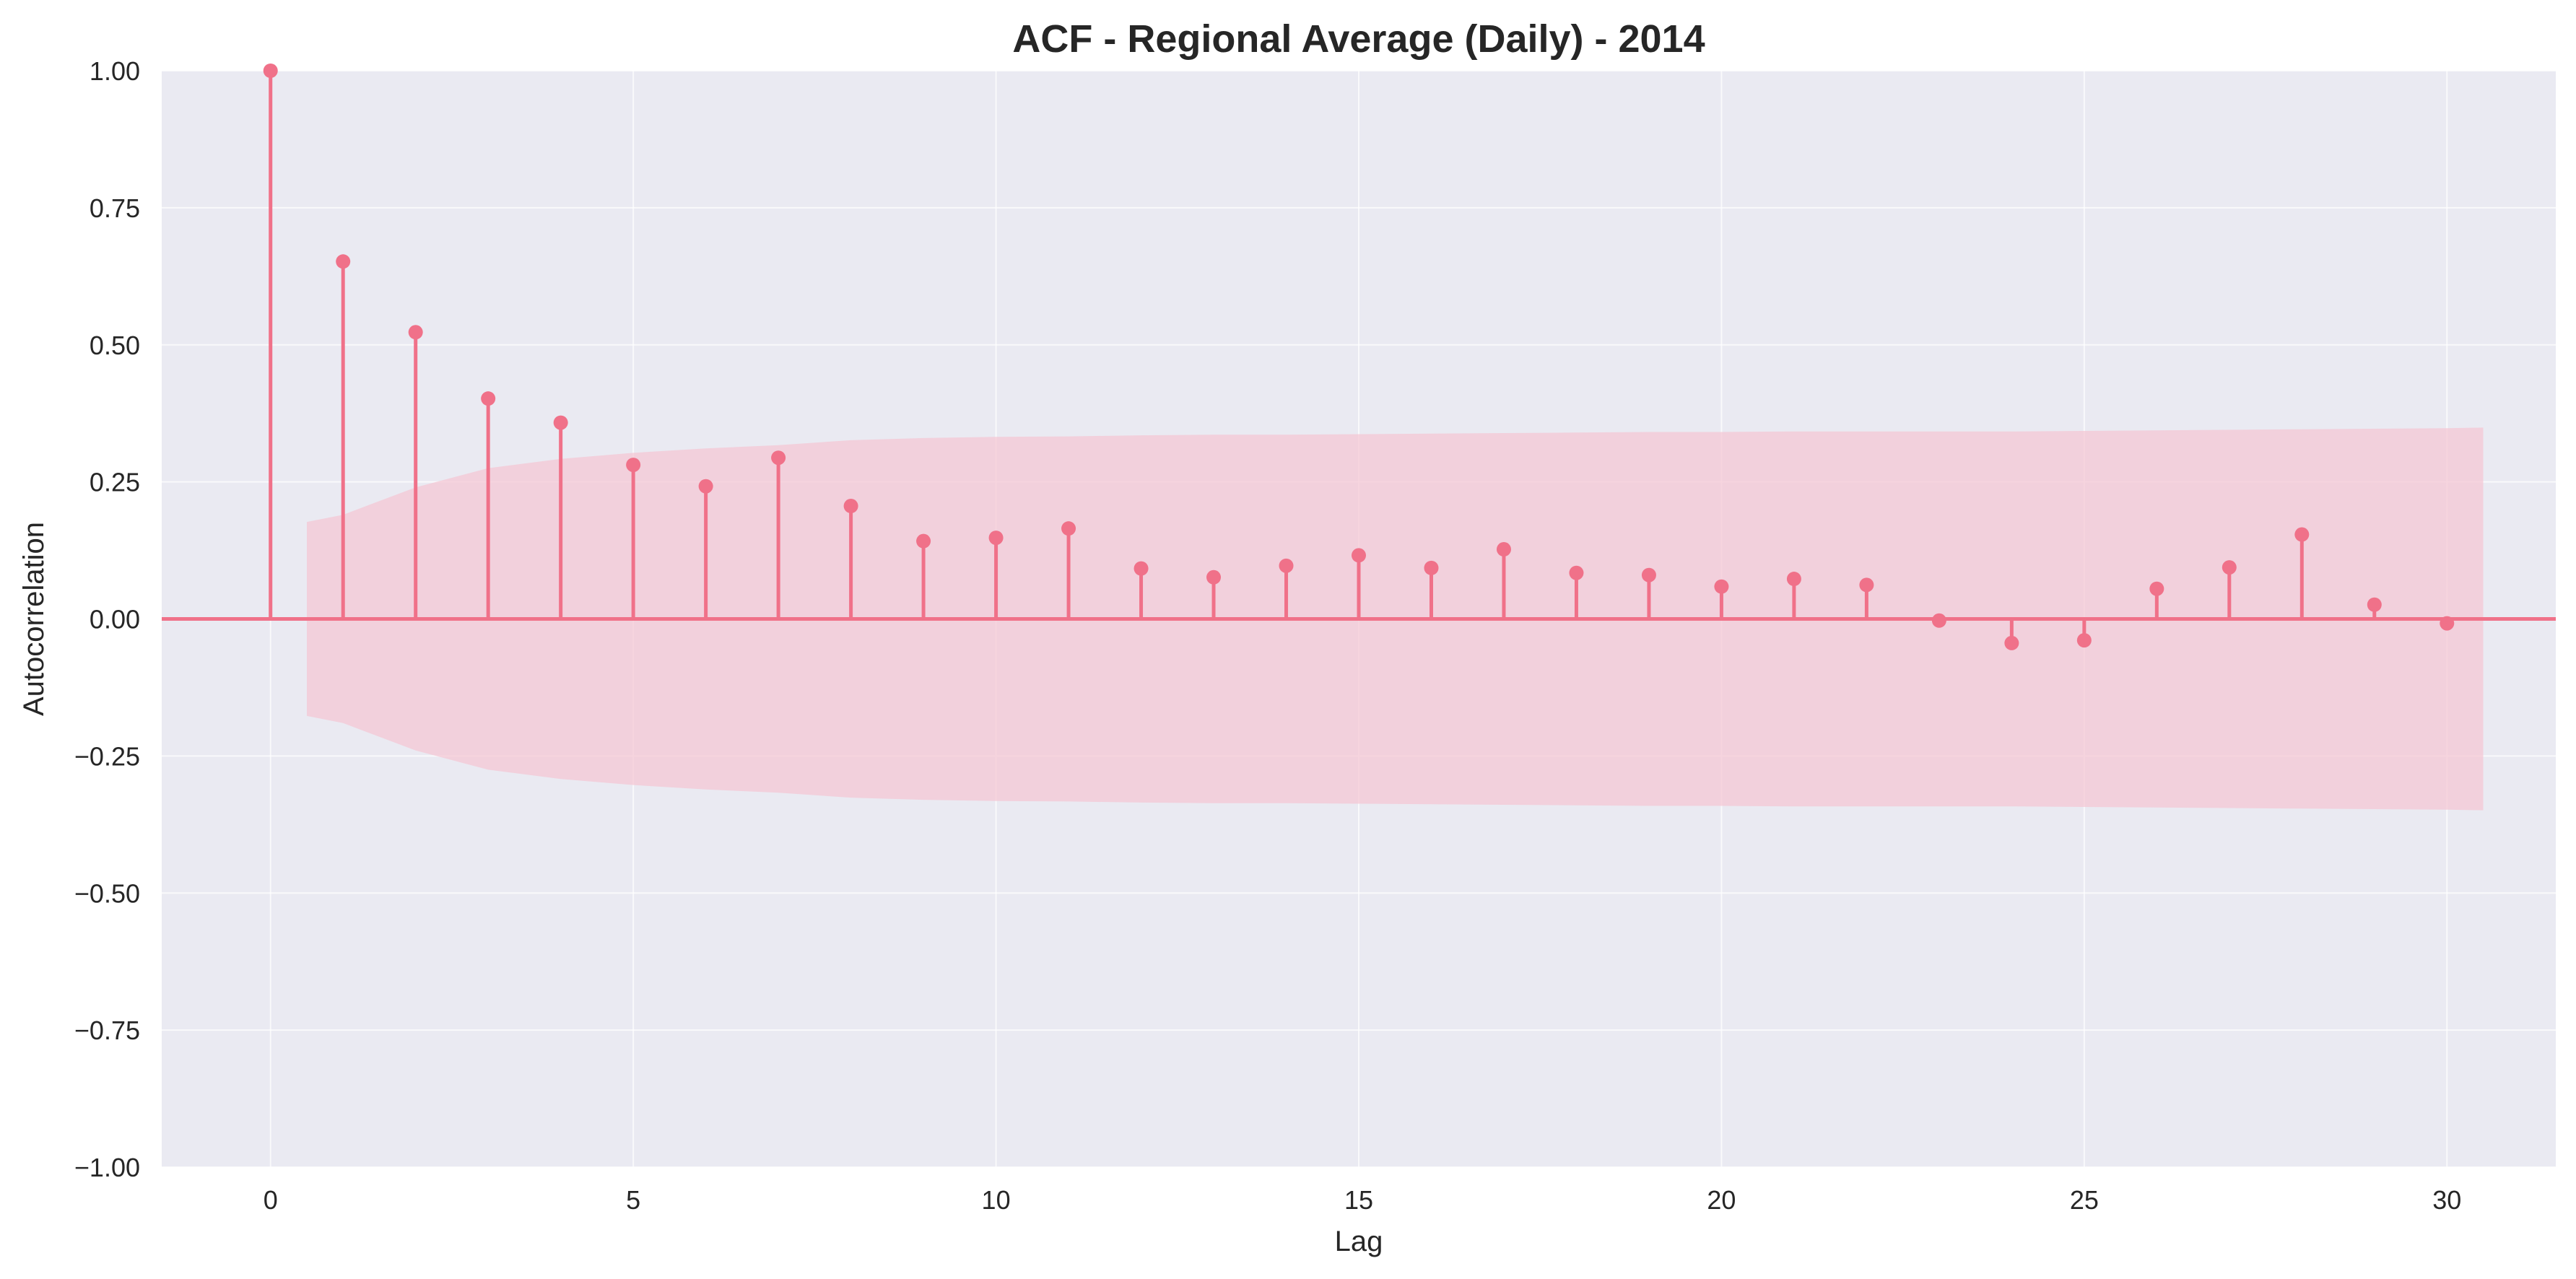 This screenshot has height=1279, width=2576. What do you see at coordinates (107, 1030) in the screenshot?
I see `y-tick-label: −0.75` at bounding box center [107, 1030].